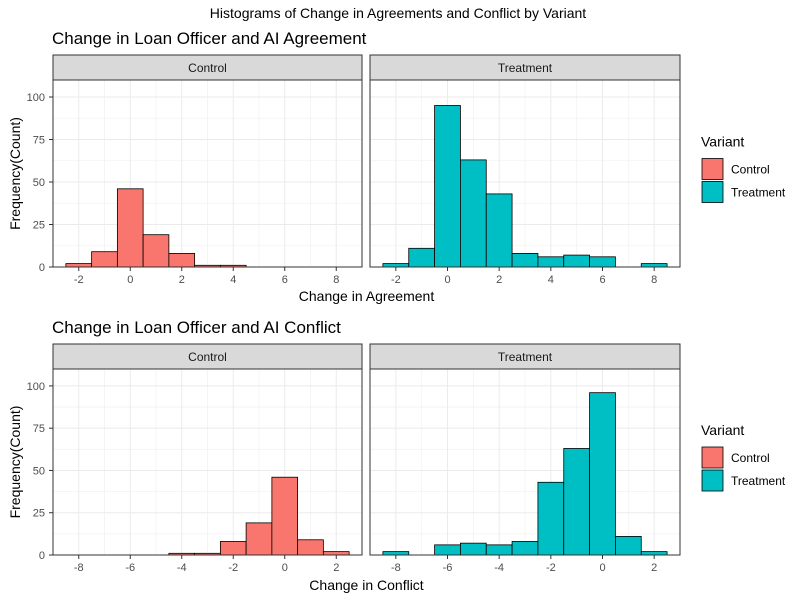 The height and width of the screenshot is (600, 800). What do you see at coordinates (758, 481) in the screenshot?
I see `legend-label: Treatment` at bounding box center [758, 481].